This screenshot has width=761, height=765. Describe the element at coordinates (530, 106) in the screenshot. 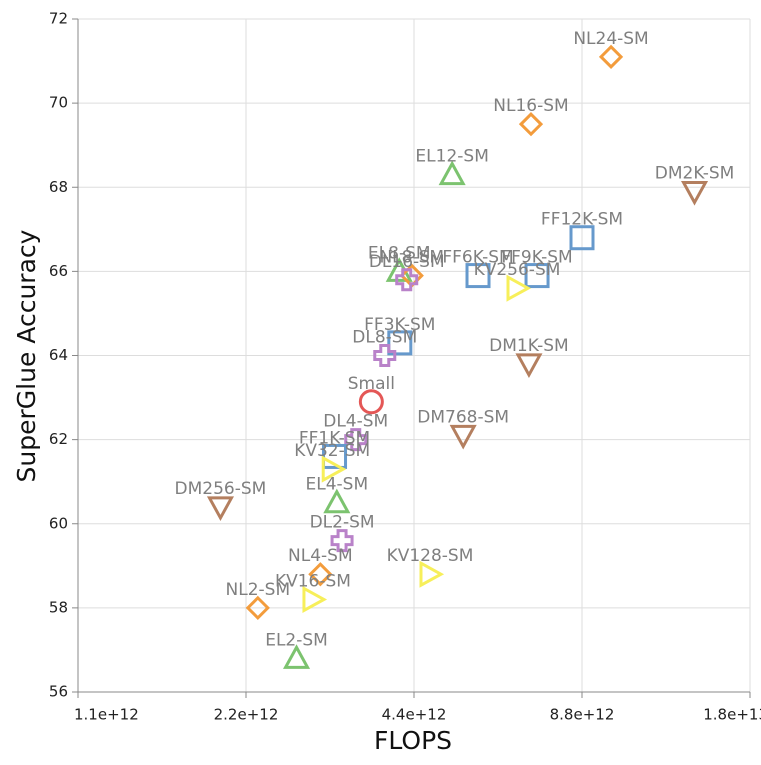

I see `point-label: NL16-SM` at that location.